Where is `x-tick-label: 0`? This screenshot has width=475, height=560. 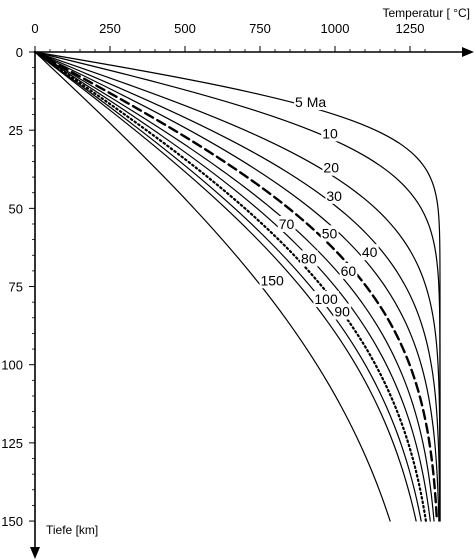 x-tick-label: 0 is located at coordinates (34, 28).